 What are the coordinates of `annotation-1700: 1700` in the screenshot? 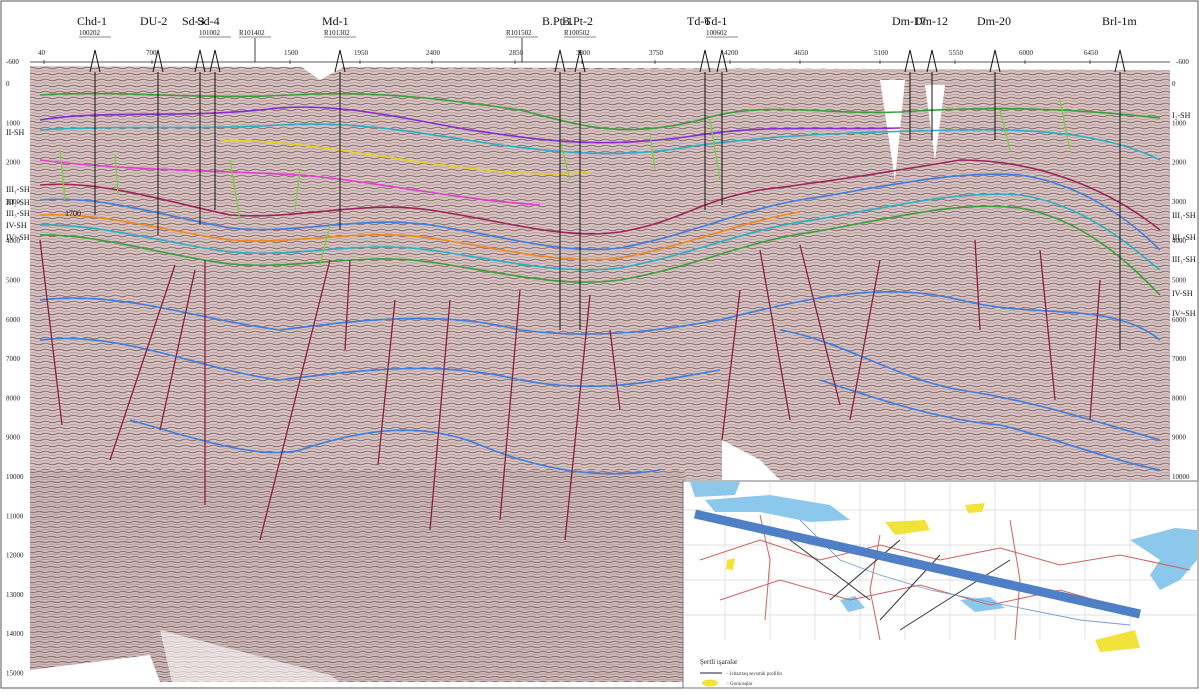 It's located at (73, 213).